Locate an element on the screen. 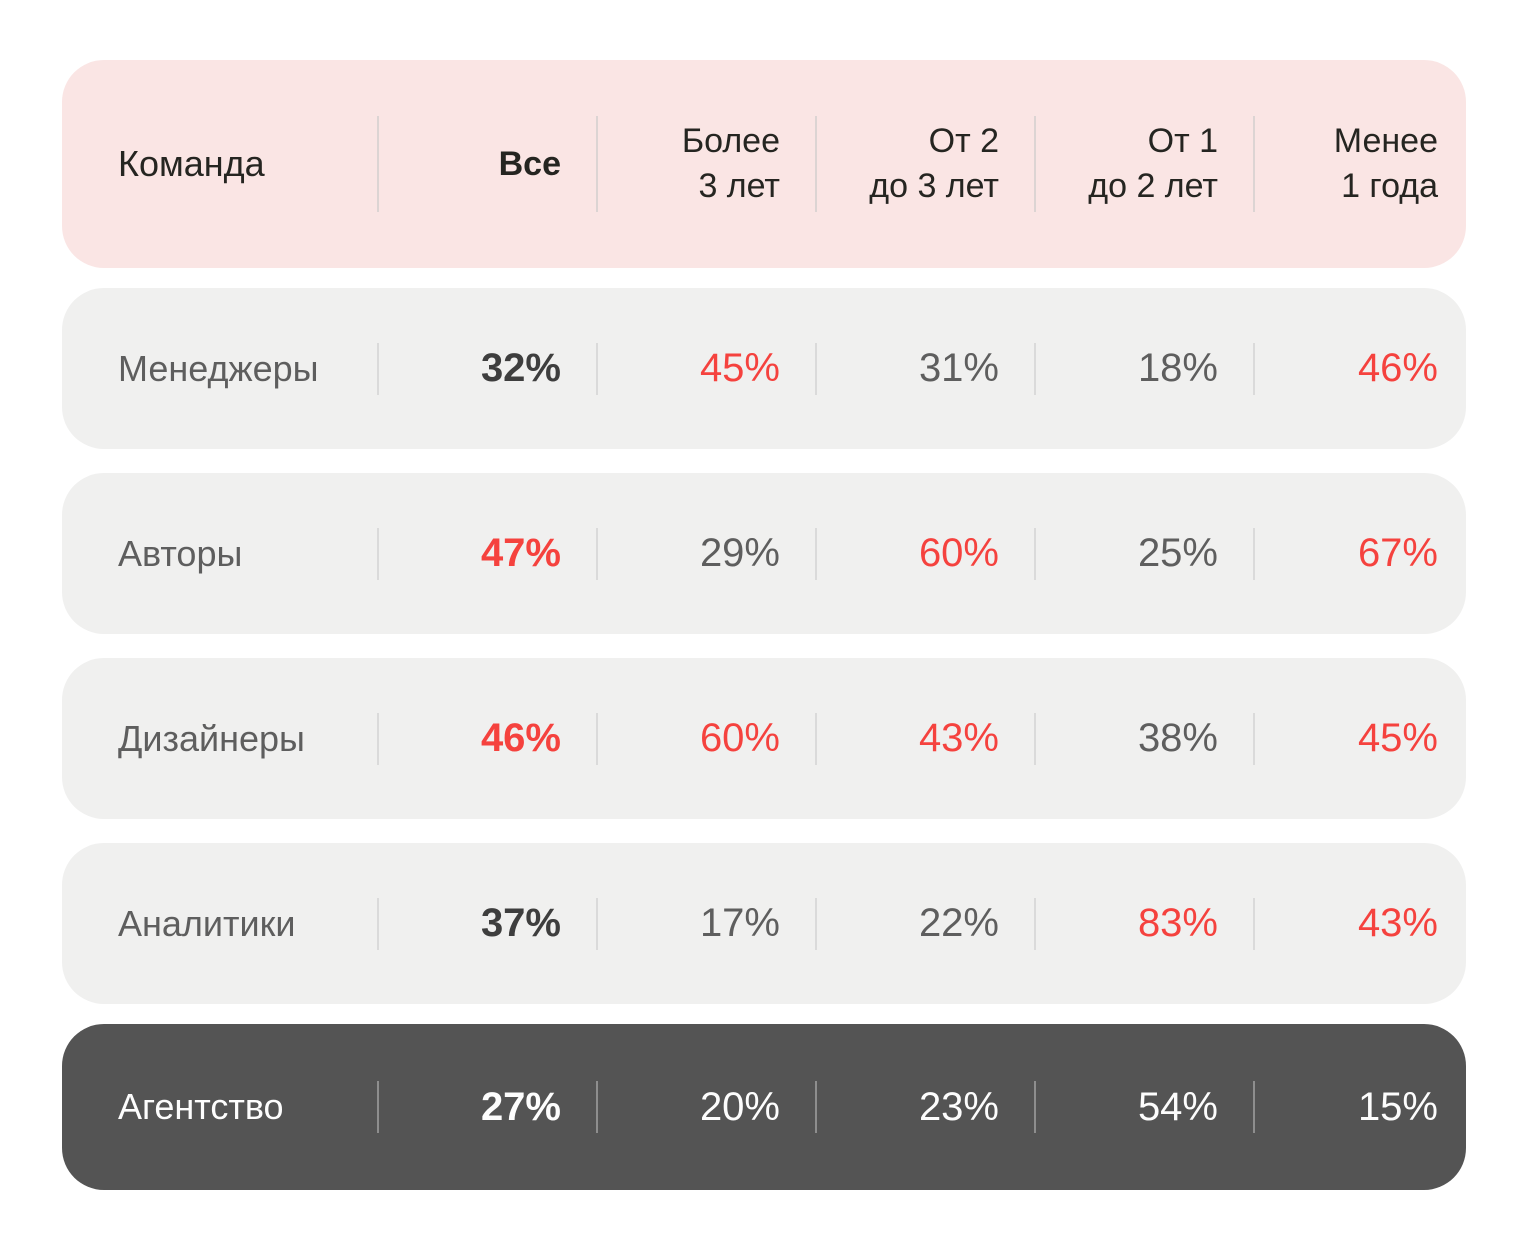  table-row-analysts: Аналитики 37% 17% 22% 83% 43% is located at coordinates (764, 923).